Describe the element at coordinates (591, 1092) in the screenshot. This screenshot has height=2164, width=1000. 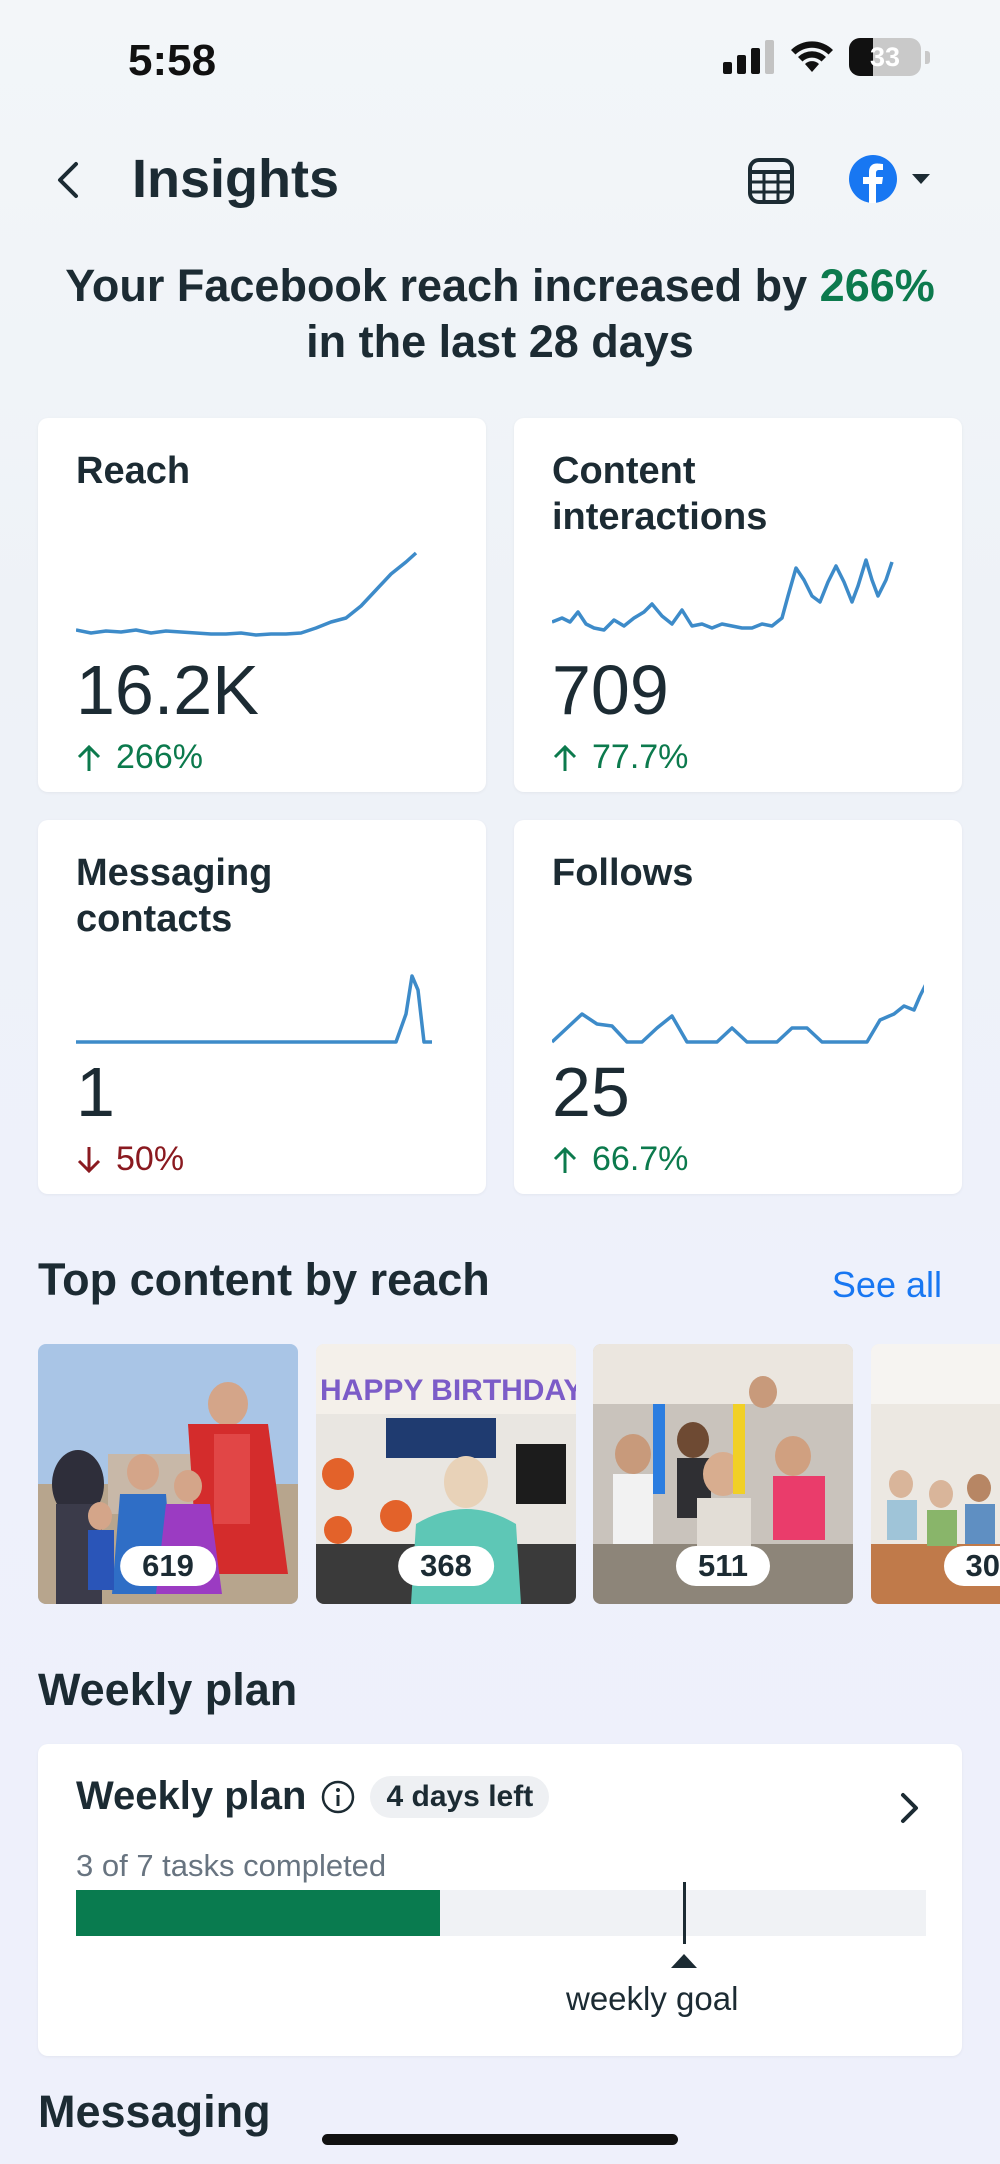
I see `metric-value: 25` at that location.